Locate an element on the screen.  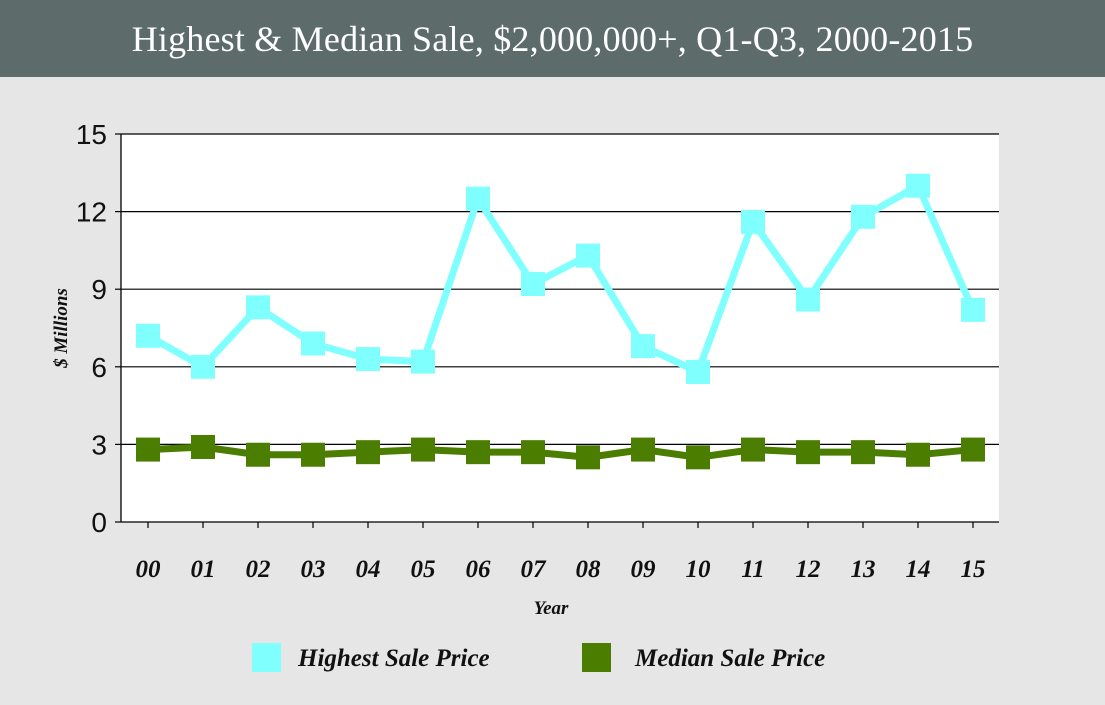
x-tick-label: 00 is located at coordinates (149, 569).